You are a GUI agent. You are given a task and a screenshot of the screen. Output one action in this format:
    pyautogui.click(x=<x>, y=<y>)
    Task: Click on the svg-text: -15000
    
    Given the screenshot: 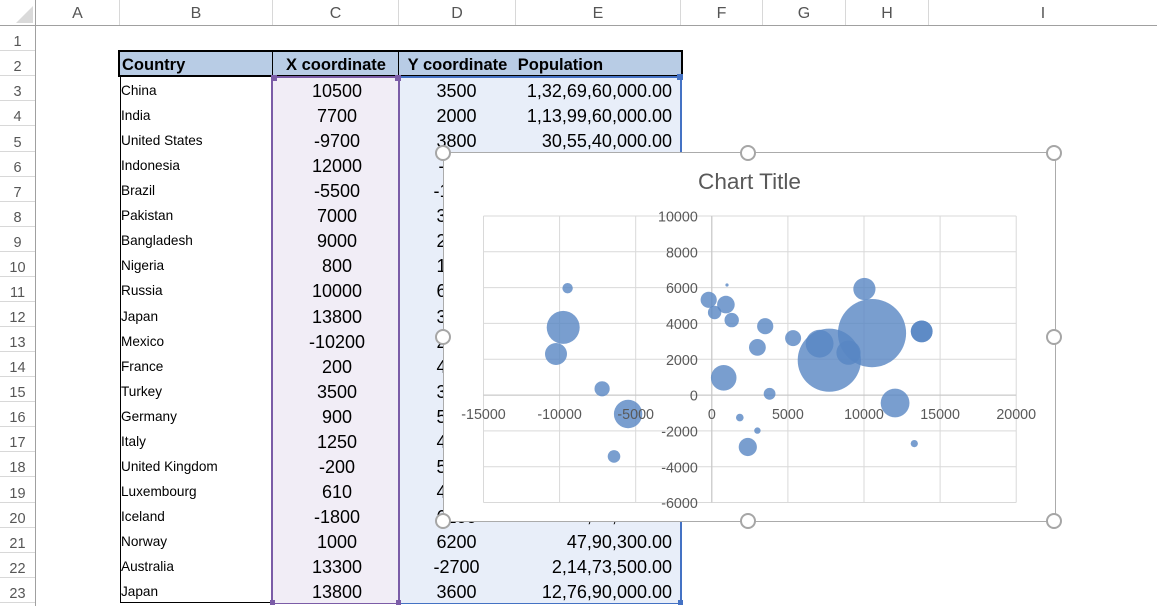 What is the action you would take?
    pyautogui.click(x=483, y=415)
    